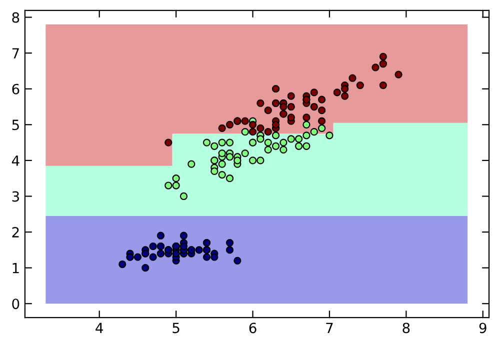 This screenshot has width=499, height=349. What do you see at coordinates (99, 328) in the screenshot?
I see `x-tick-label: 4` at bounding box center [99, 328].